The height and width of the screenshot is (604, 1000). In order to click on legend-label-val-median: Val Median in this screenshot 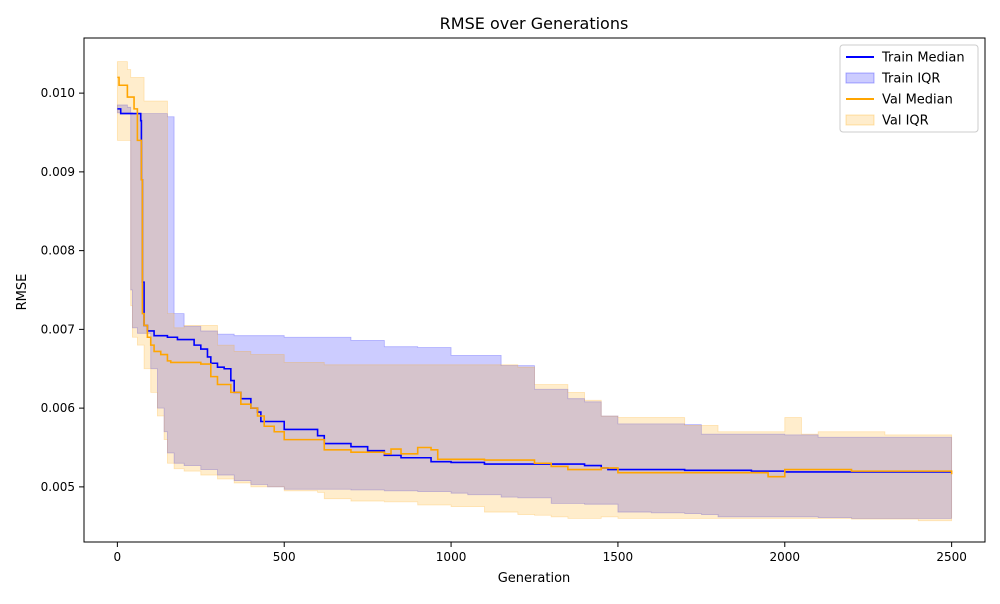, I will do `click(917, 100)`.